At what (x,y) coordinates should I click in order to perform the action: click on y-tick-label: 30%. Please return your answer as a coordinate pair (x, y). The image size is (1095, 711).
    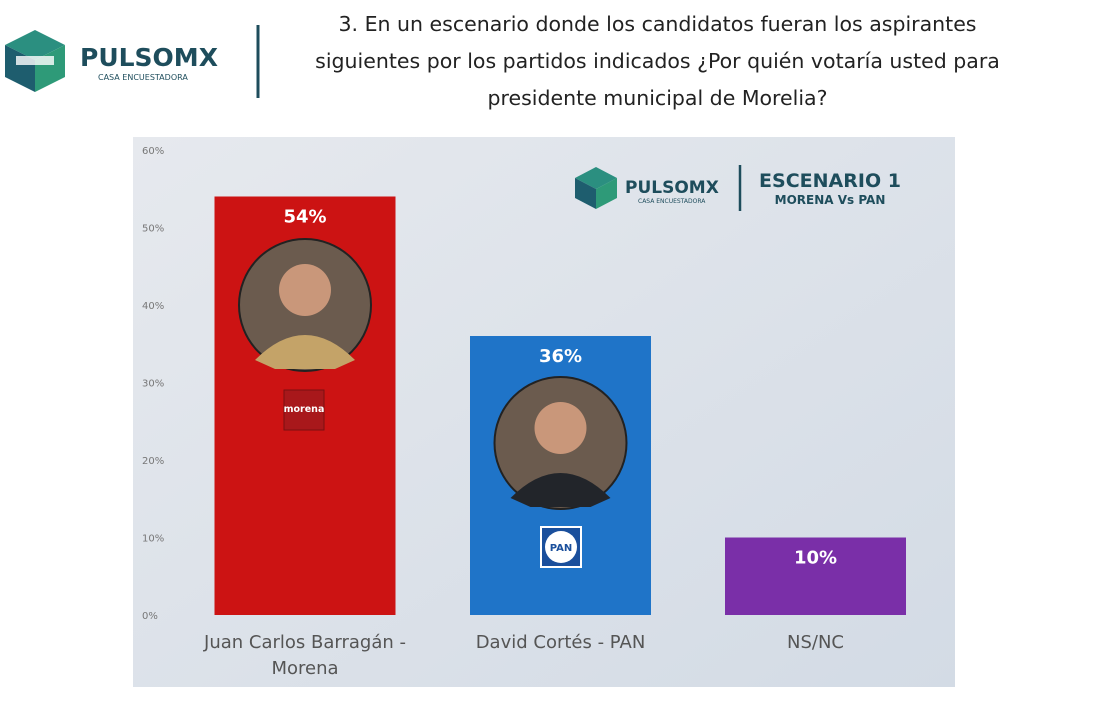
    Looking at the image, I should click on (153, 384).